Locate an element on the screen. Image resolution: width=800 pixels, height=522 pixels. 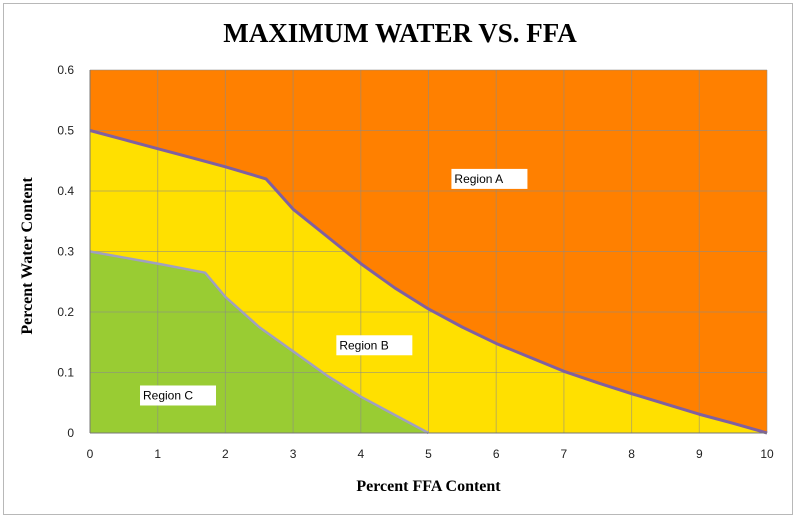
x-tick-label: 0 is located at coordinates (90, 454).